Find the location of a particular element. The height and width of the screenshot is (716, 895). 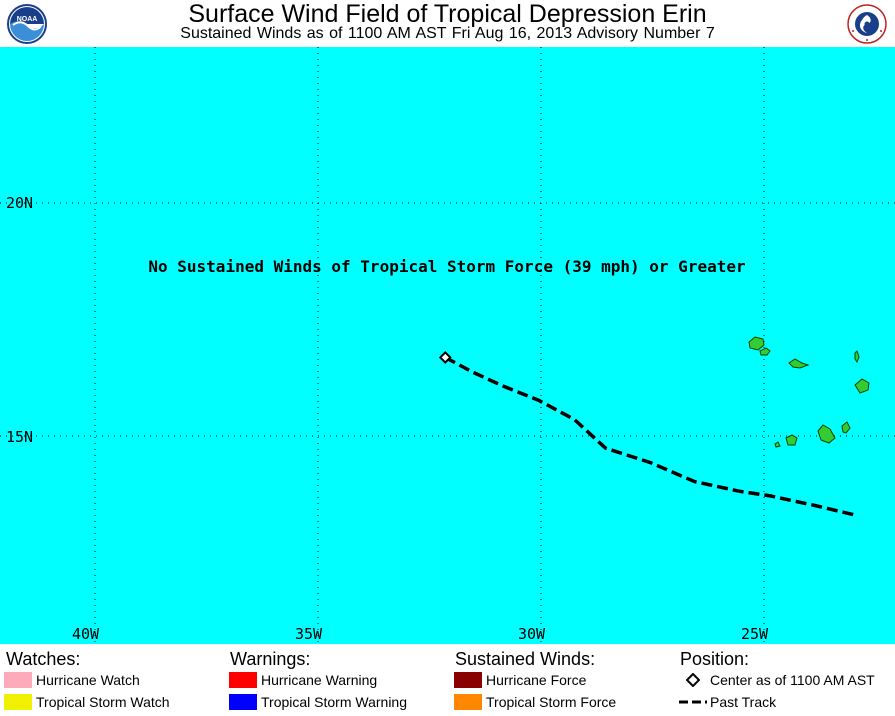

legend-label: Tropical Storm Watch is located at coordinates (103, 702).